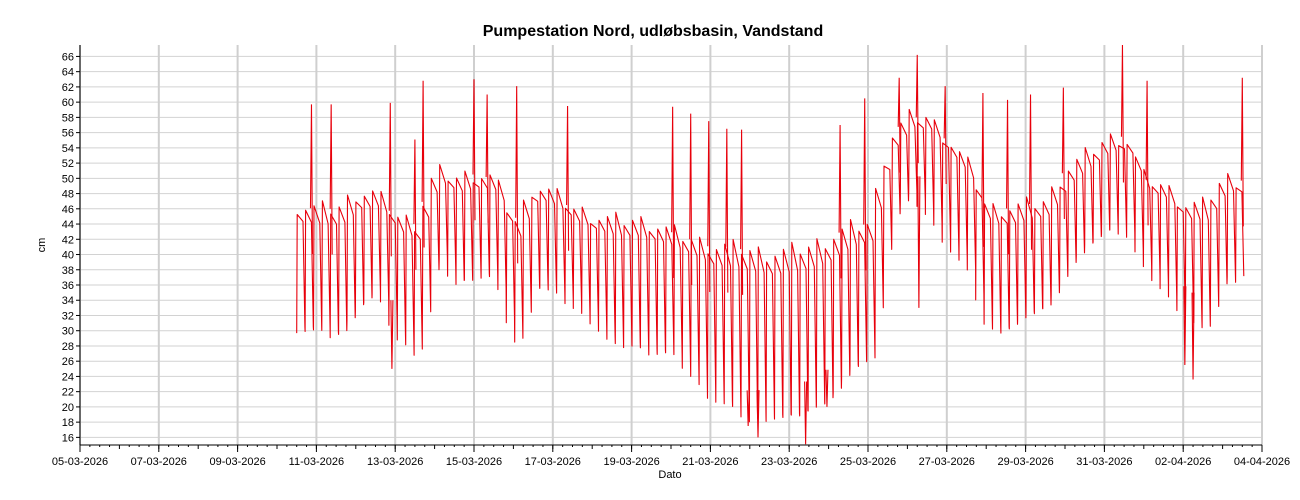  What do you see at coordinates (710, 462) in the screenshot?
I see `x-tick-label: 21-03-2026` at bounding box center [710, 462].